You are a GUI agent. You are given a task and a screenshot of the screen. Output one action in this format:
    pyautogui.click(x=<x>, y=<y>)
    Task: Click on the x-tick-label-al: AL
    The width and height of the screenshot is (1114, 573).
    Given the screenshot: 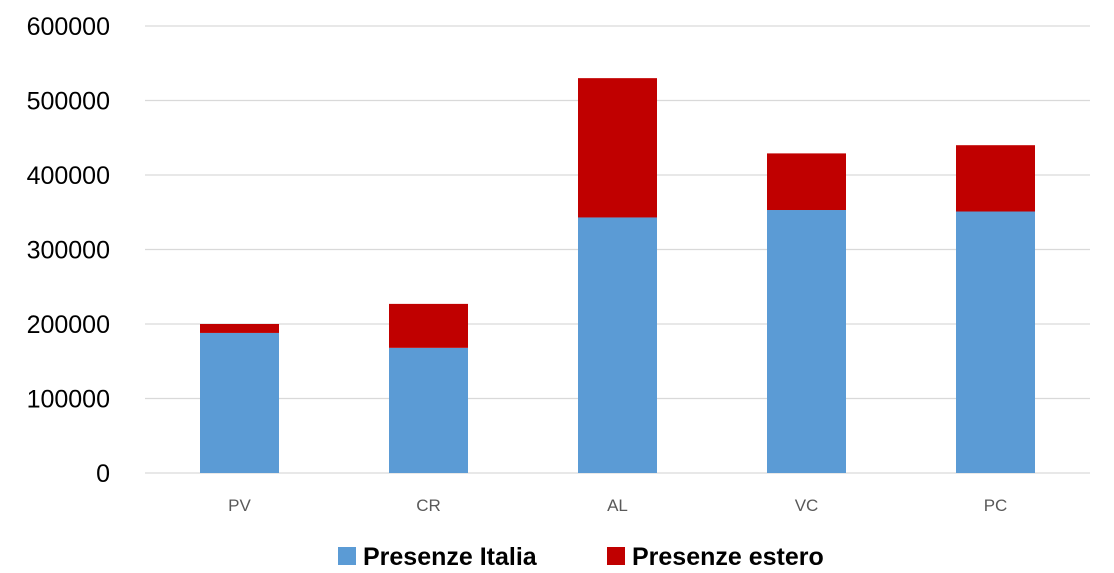 What is the action you would take?
    pyautogui.click(x=617, y=505)
    